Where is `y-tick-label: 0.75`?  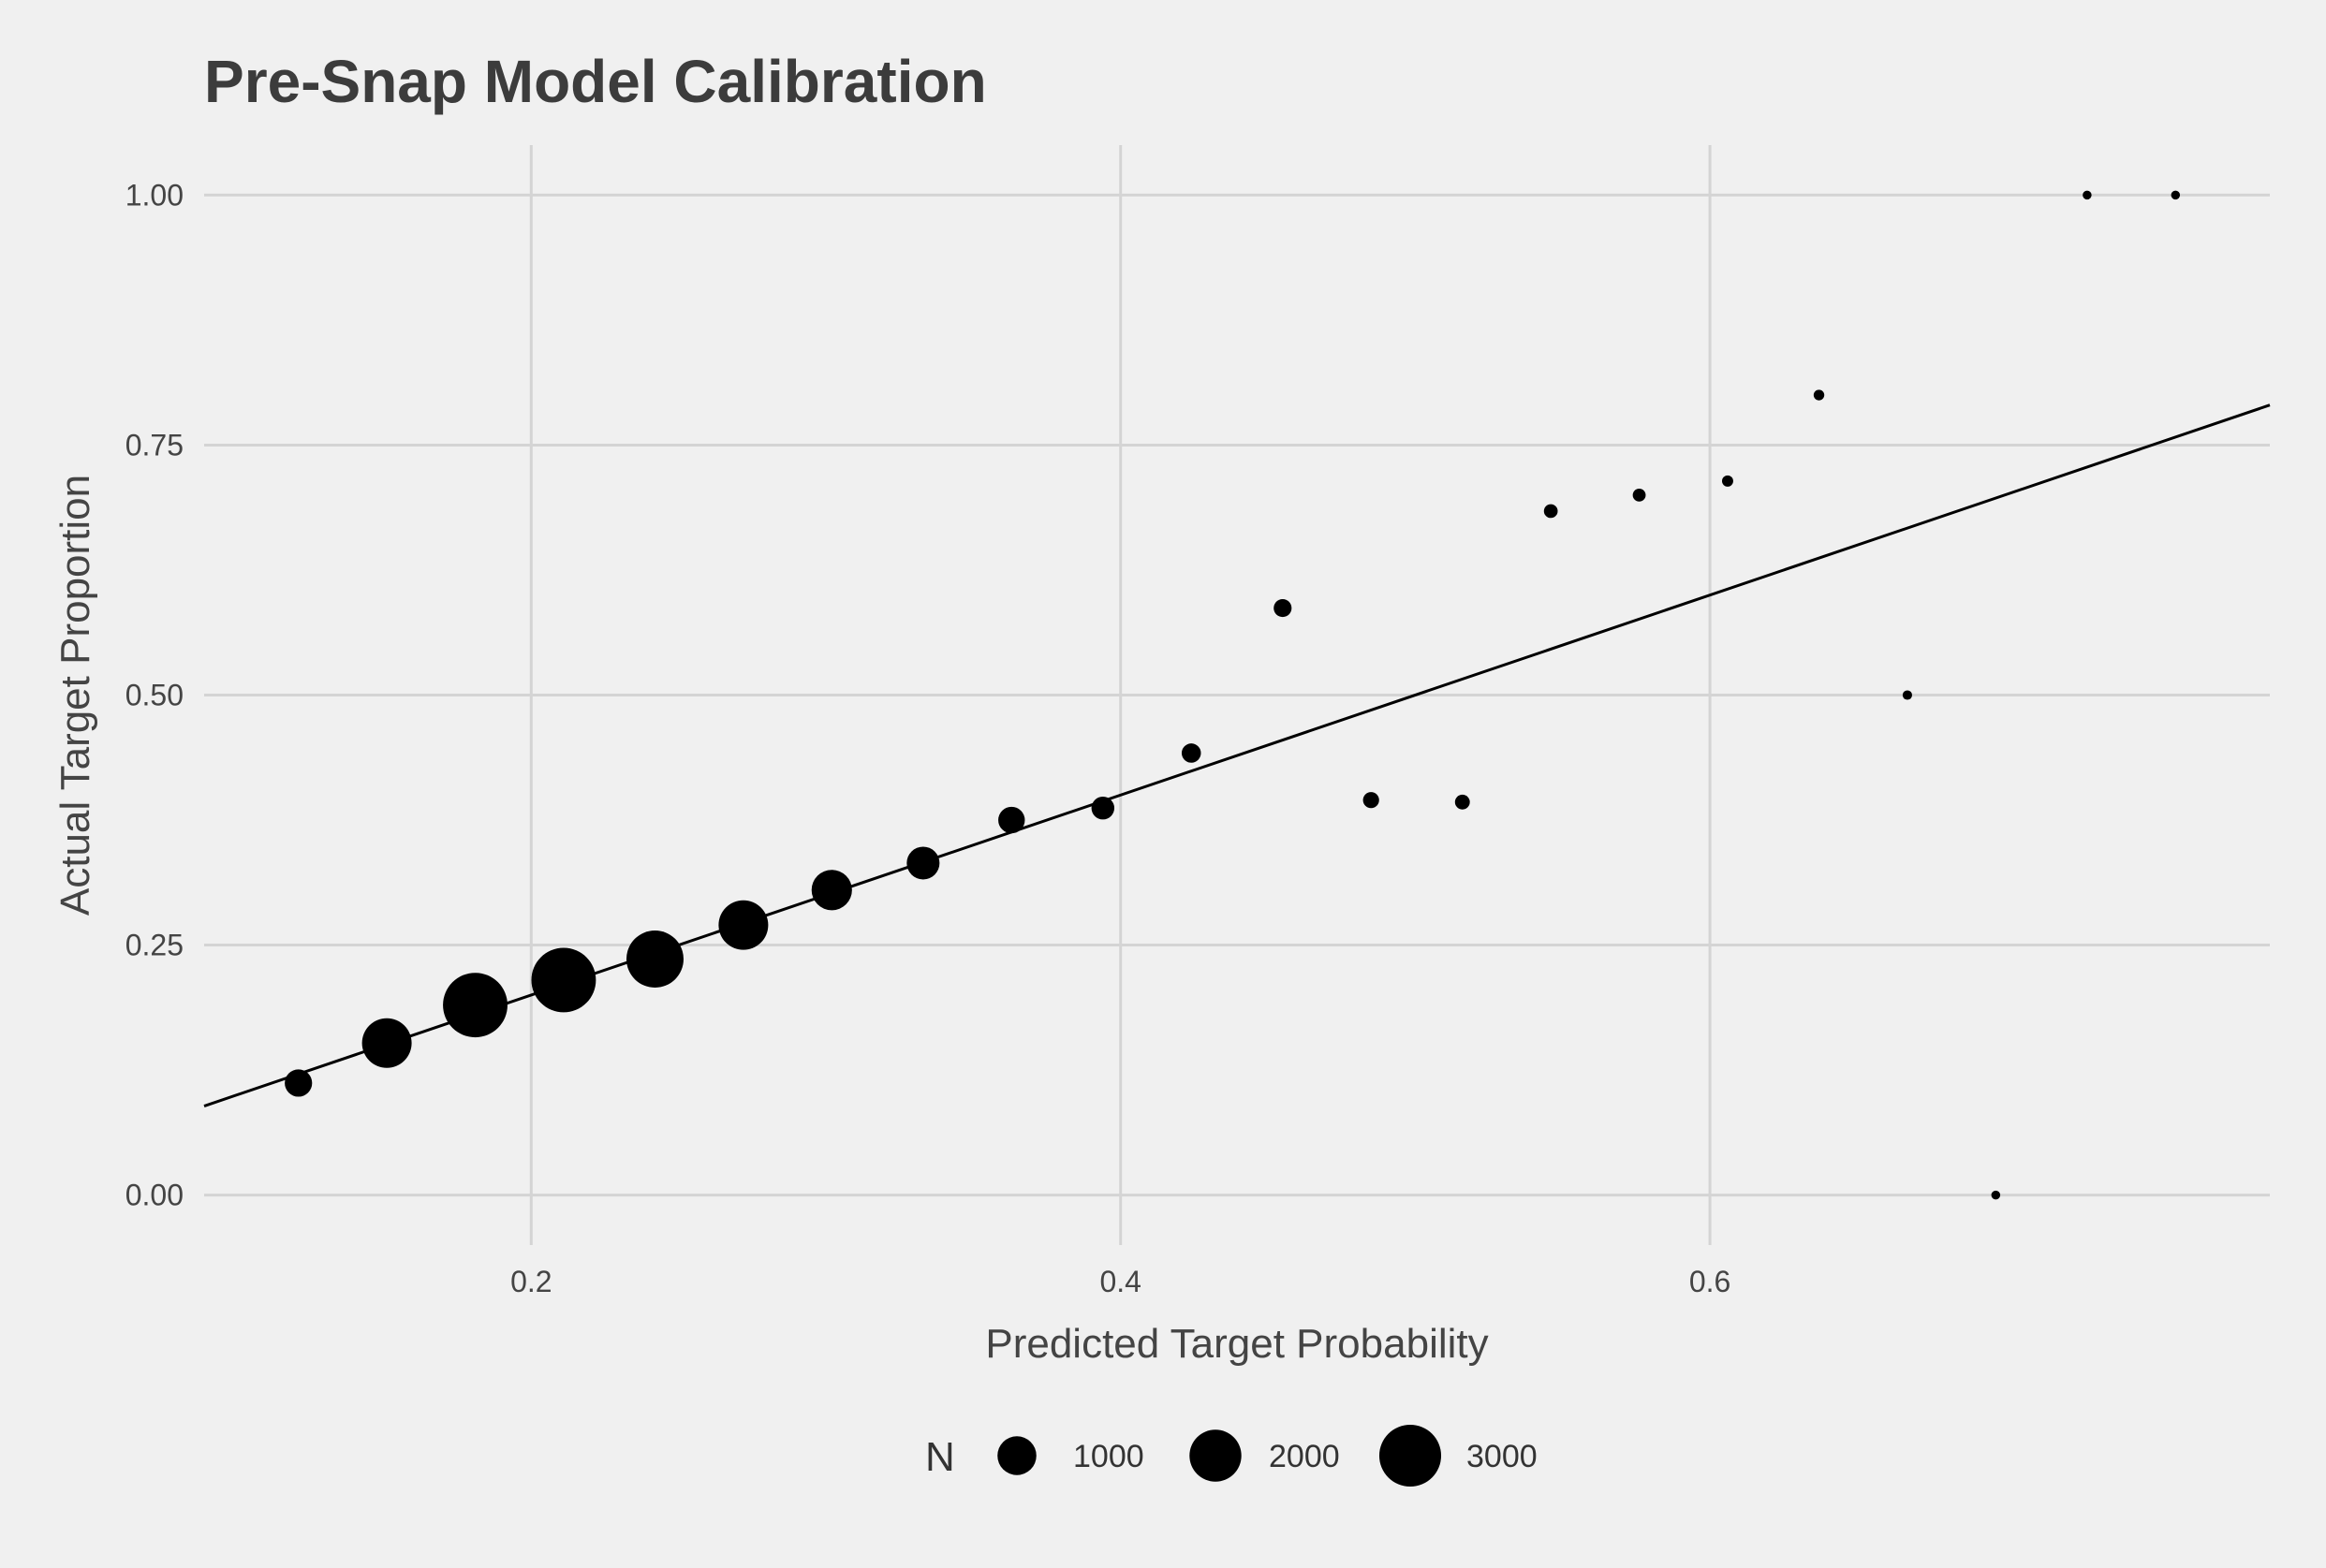 y-tick-label: 0.75 is located at coordinates (154, 445).